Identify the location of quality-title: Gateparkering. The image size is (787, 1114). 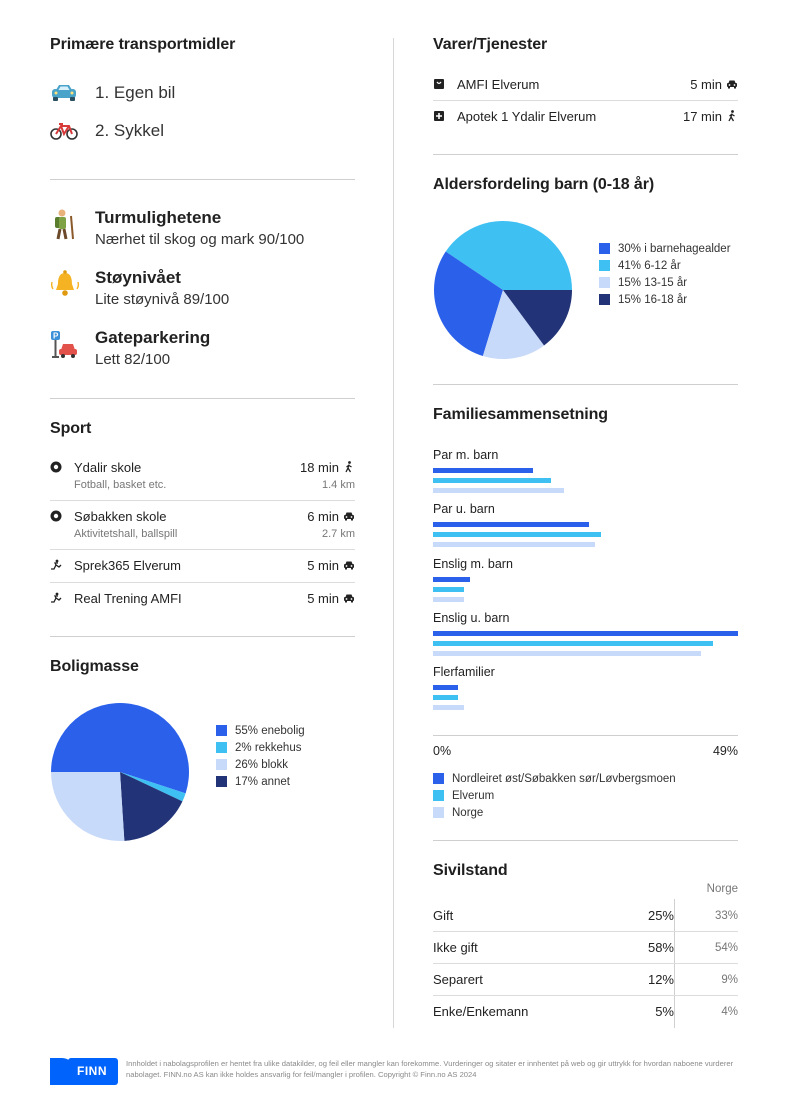
(153, 337).